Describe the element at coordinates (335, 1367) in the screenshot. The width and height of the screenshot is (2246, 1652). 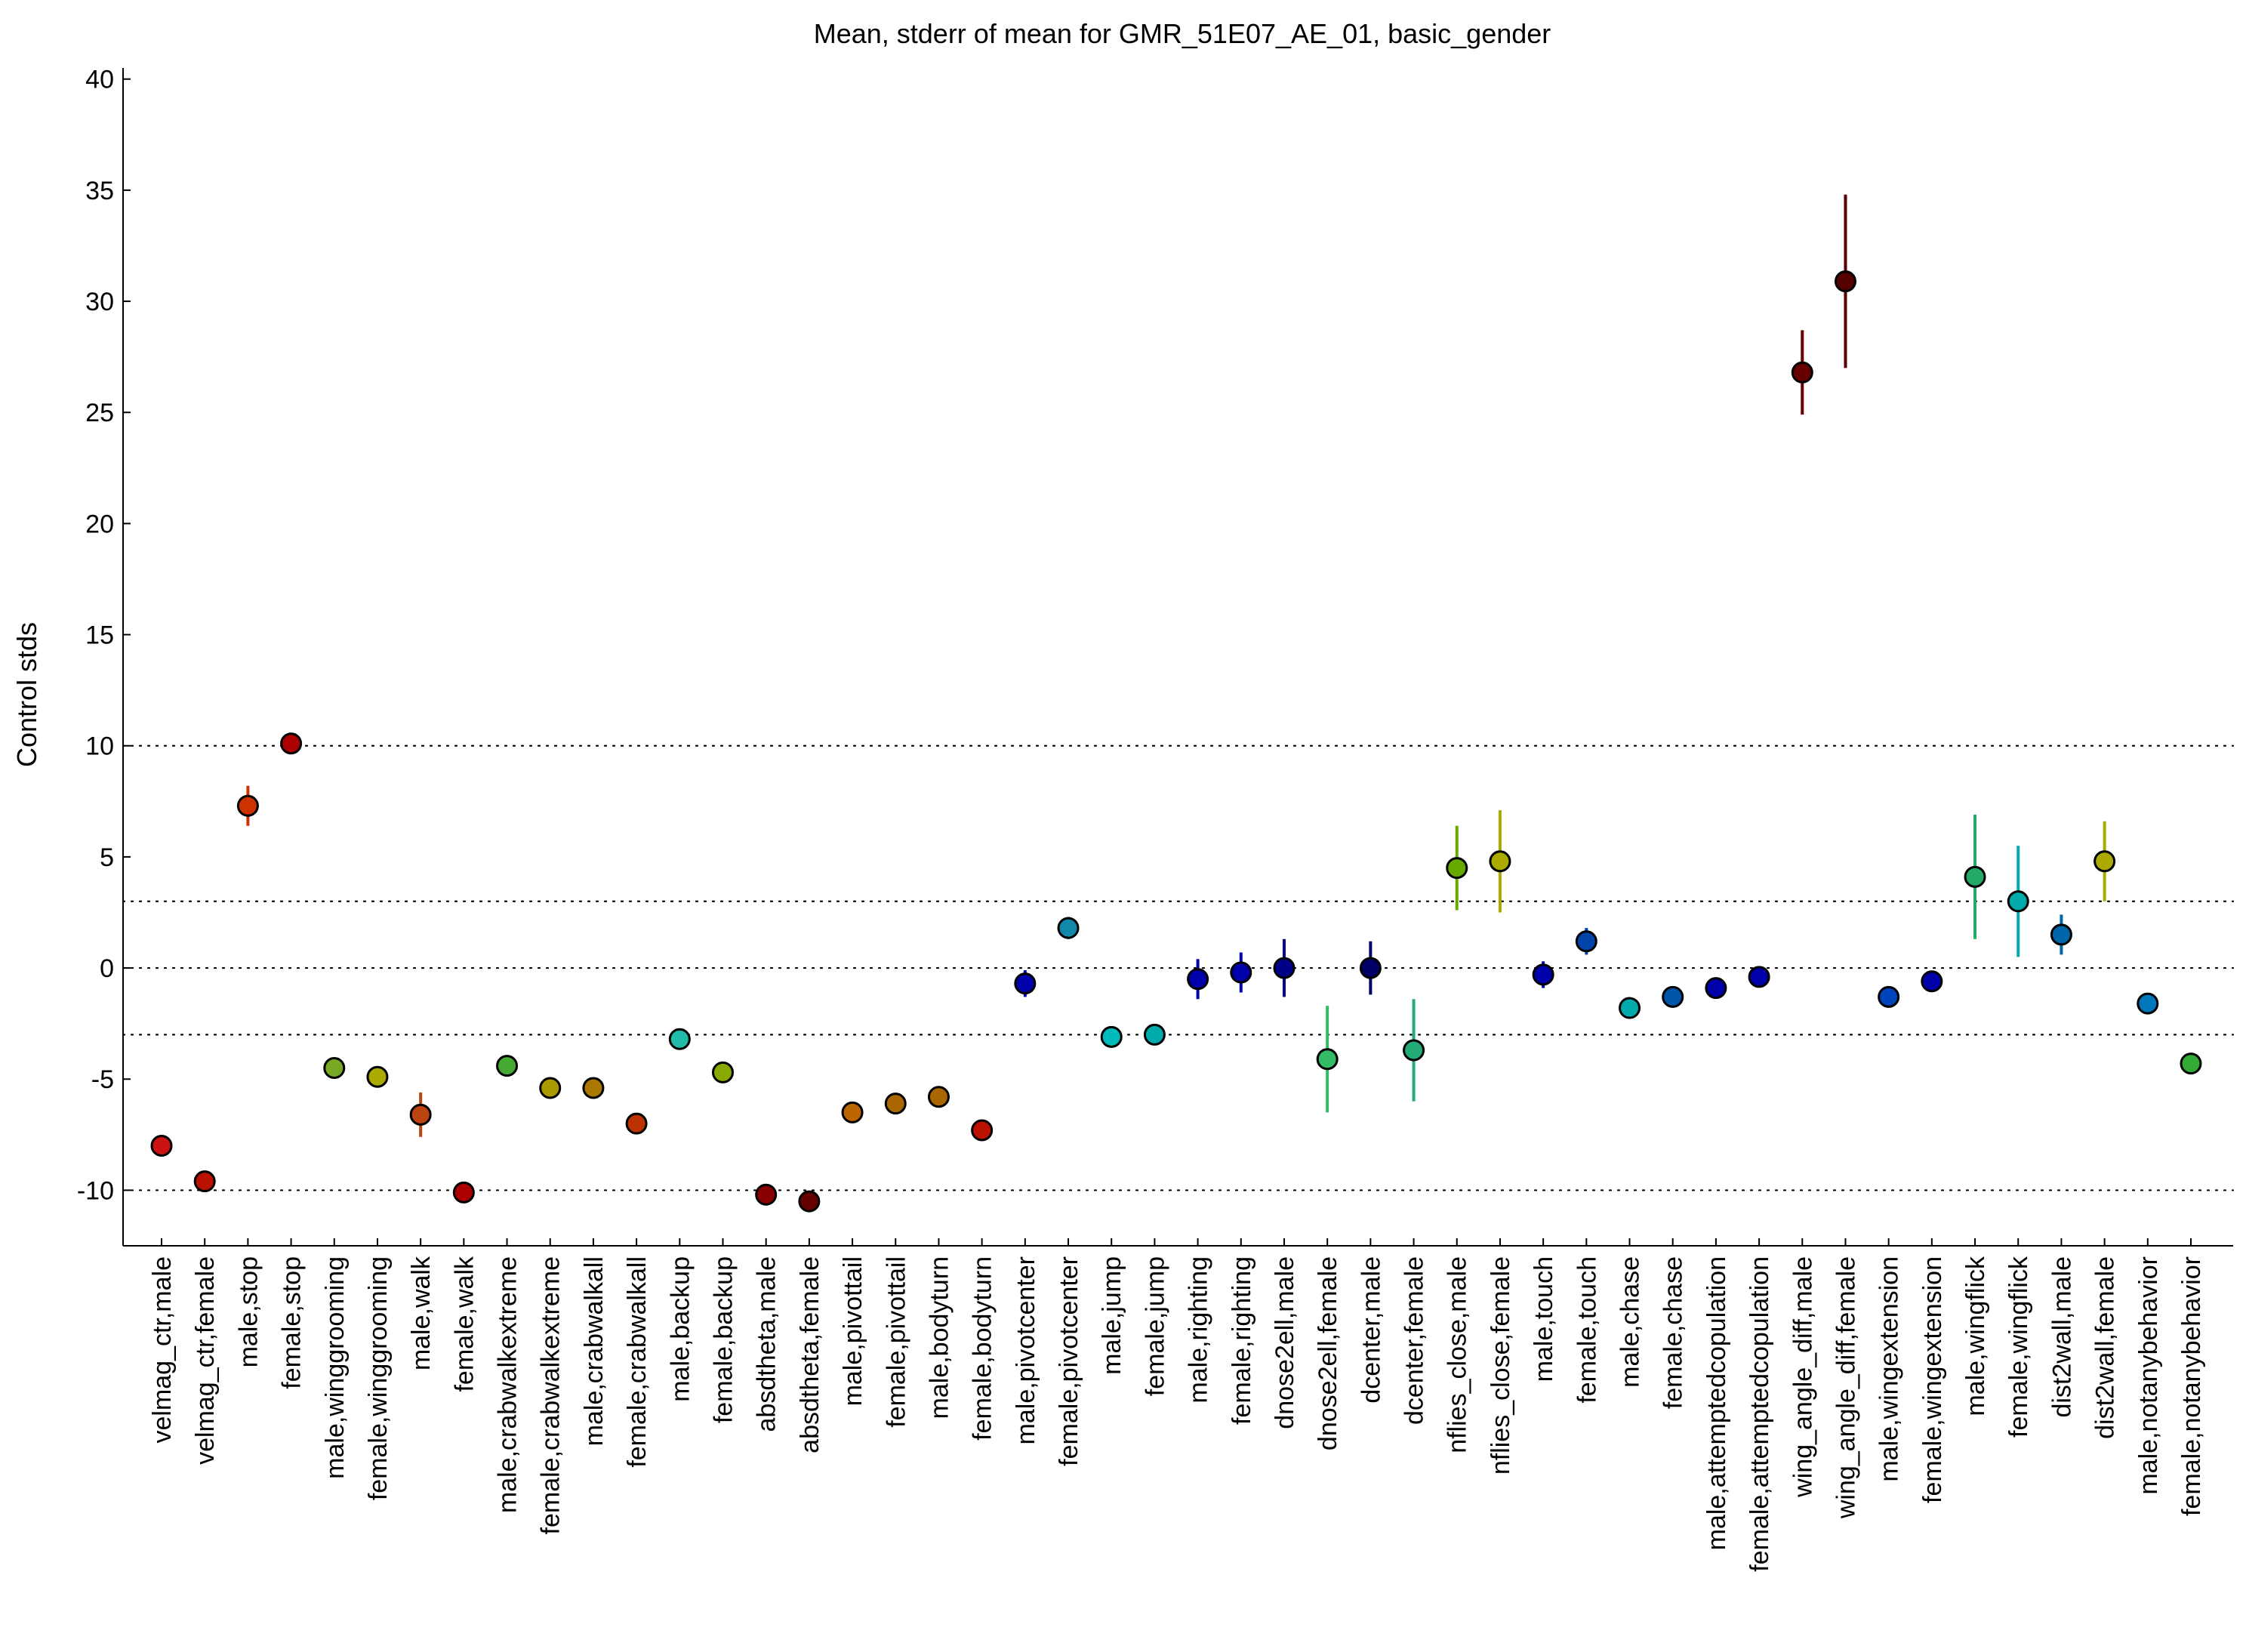
I see `x-tick-label: male,winggrooming` at that location.